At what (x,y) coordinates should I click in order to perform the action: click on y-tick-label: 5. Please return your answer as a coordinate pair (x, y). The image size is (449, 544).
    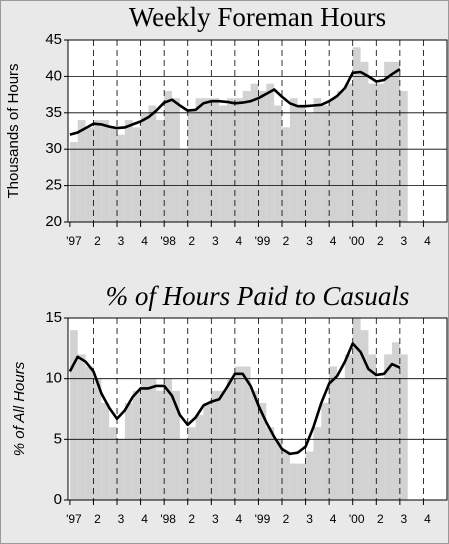
    Looking at the image, I should click on (58, 438).